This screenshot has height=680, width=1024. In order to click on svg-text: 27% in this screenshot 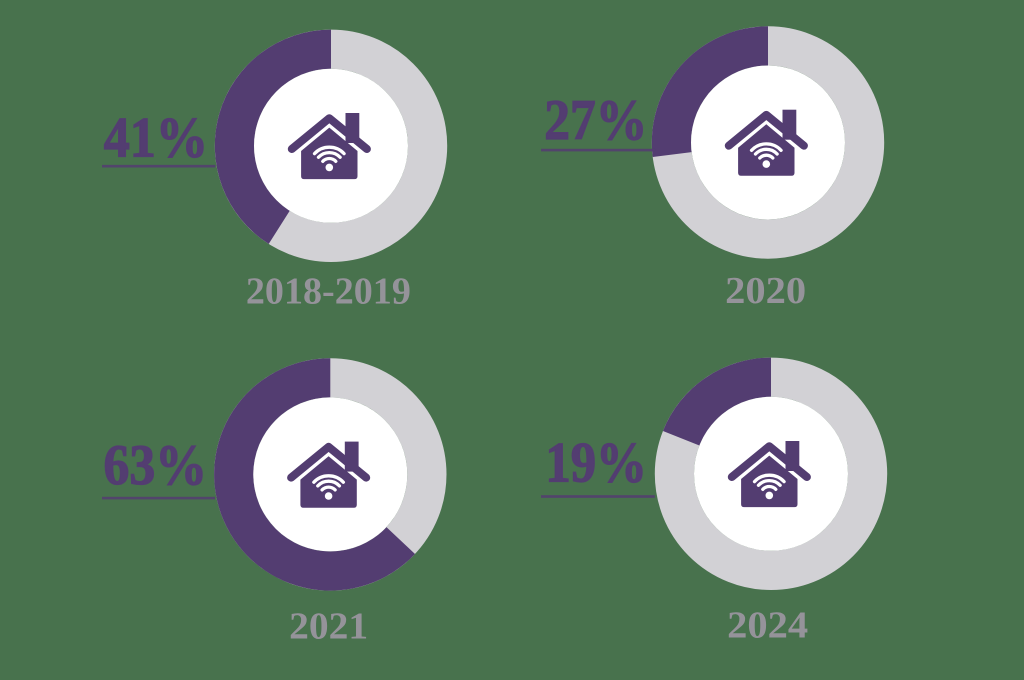, I will do `click(595, 120)`.